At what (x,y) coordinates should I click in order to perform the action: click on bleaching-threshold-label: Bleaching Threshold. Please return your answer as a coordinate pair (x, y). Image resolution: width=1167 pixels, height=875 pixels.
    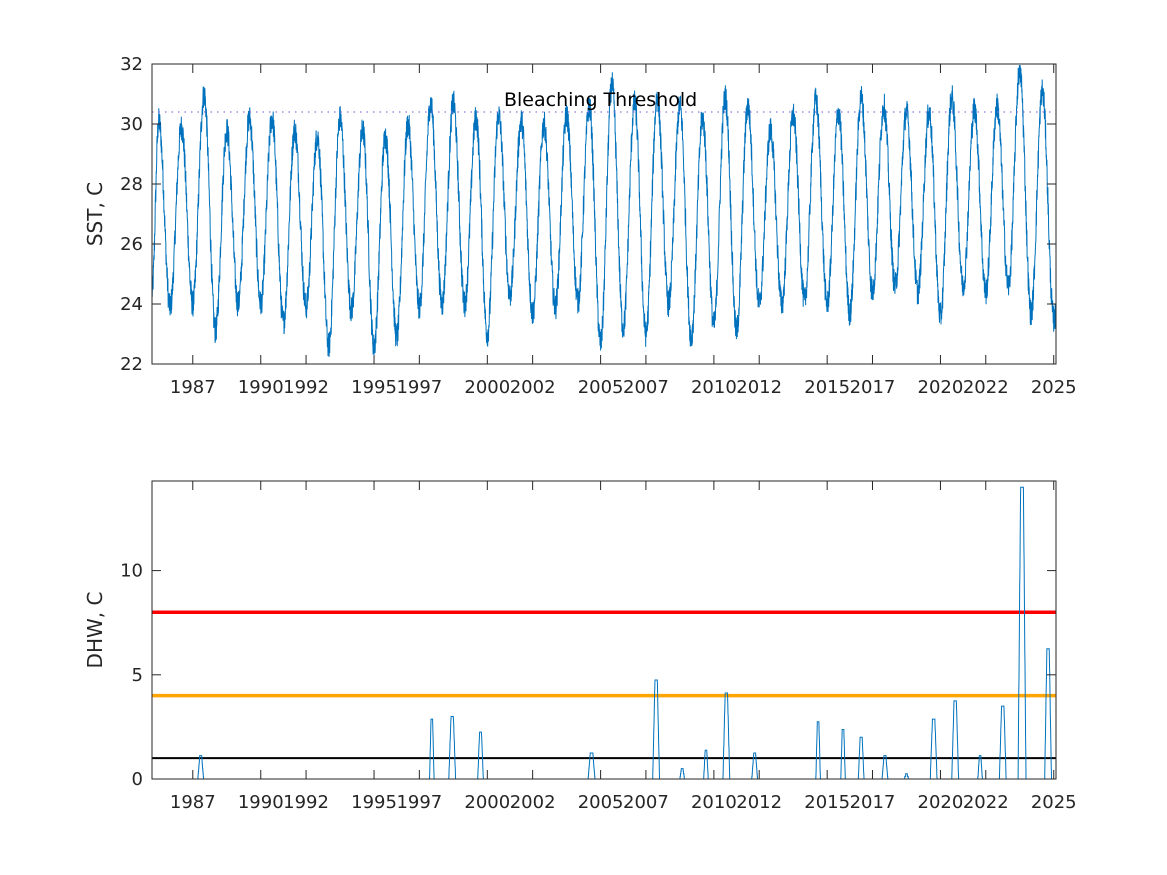
    Looking at the image, I should click on (600, 100).